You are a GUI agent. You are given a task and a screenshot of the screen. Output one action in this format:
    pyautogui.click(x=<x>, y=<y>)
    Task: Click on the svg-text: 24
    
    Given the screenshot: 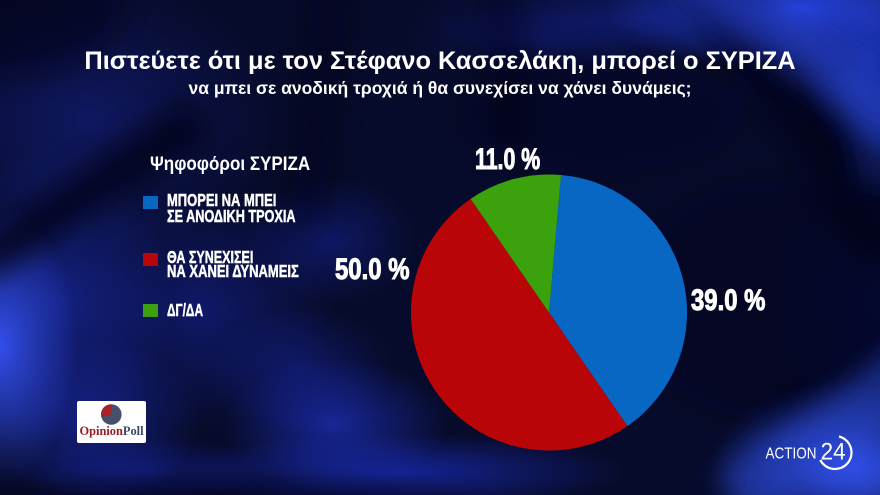 What is the action you would take?
    pyautogui.click(x=833, y=452)
    